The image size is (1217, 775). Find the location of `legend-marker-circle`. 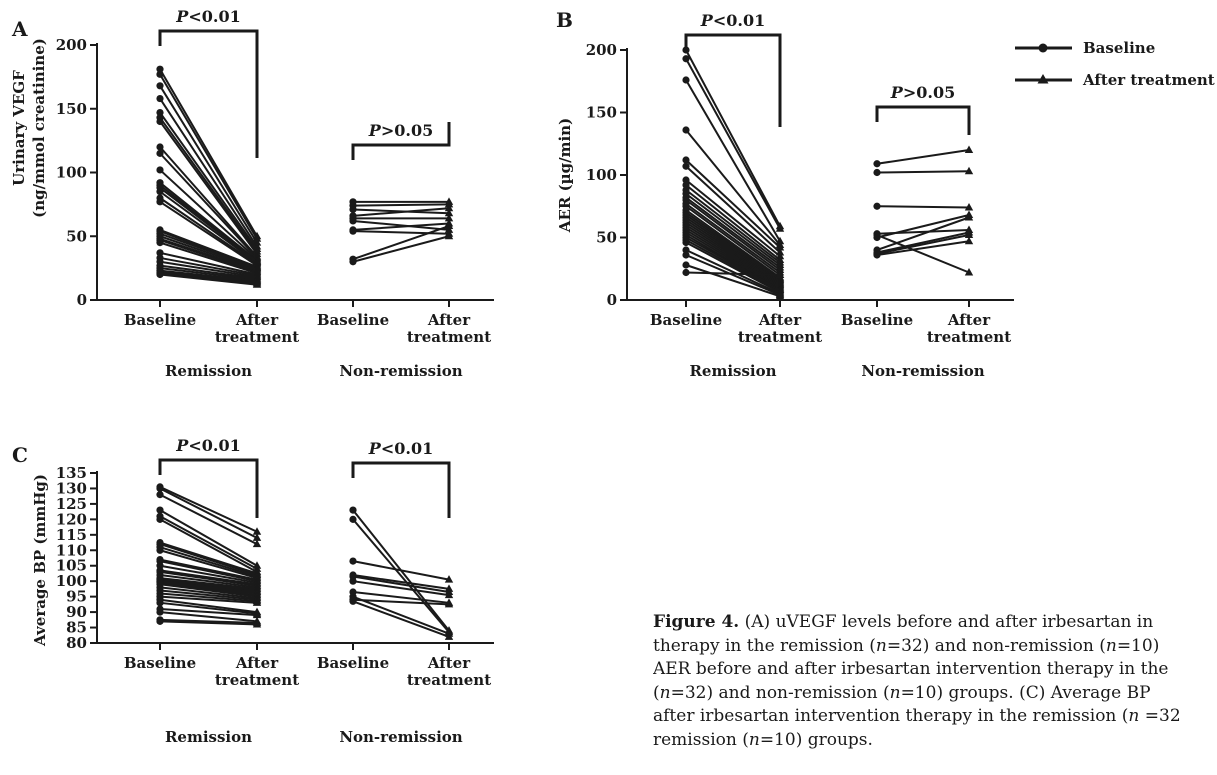

legend-marker-circle is located at coordinates (1043, 48).